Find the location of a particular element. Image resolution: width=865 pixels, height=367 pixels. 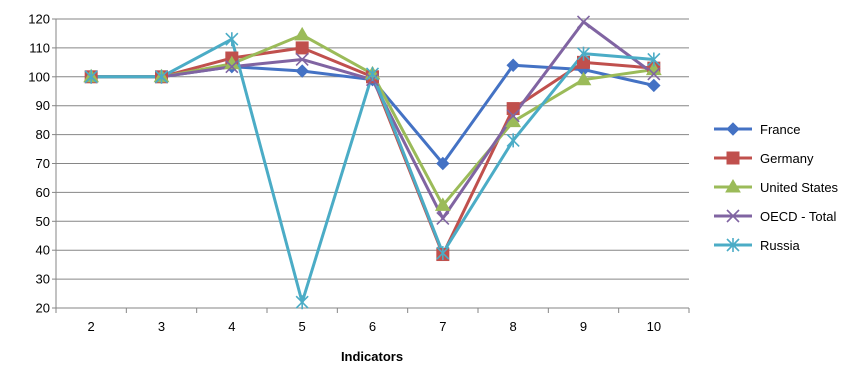

x-tick-label: 2 is located at coordinates (91, 326).